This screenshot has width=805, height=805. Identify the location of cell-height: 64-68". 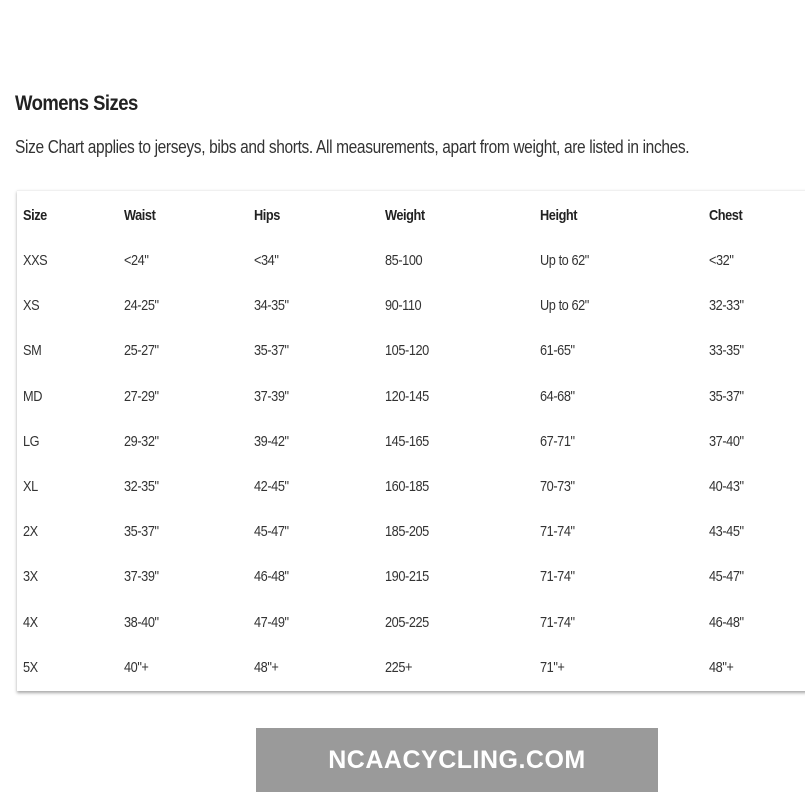
(557, 396).